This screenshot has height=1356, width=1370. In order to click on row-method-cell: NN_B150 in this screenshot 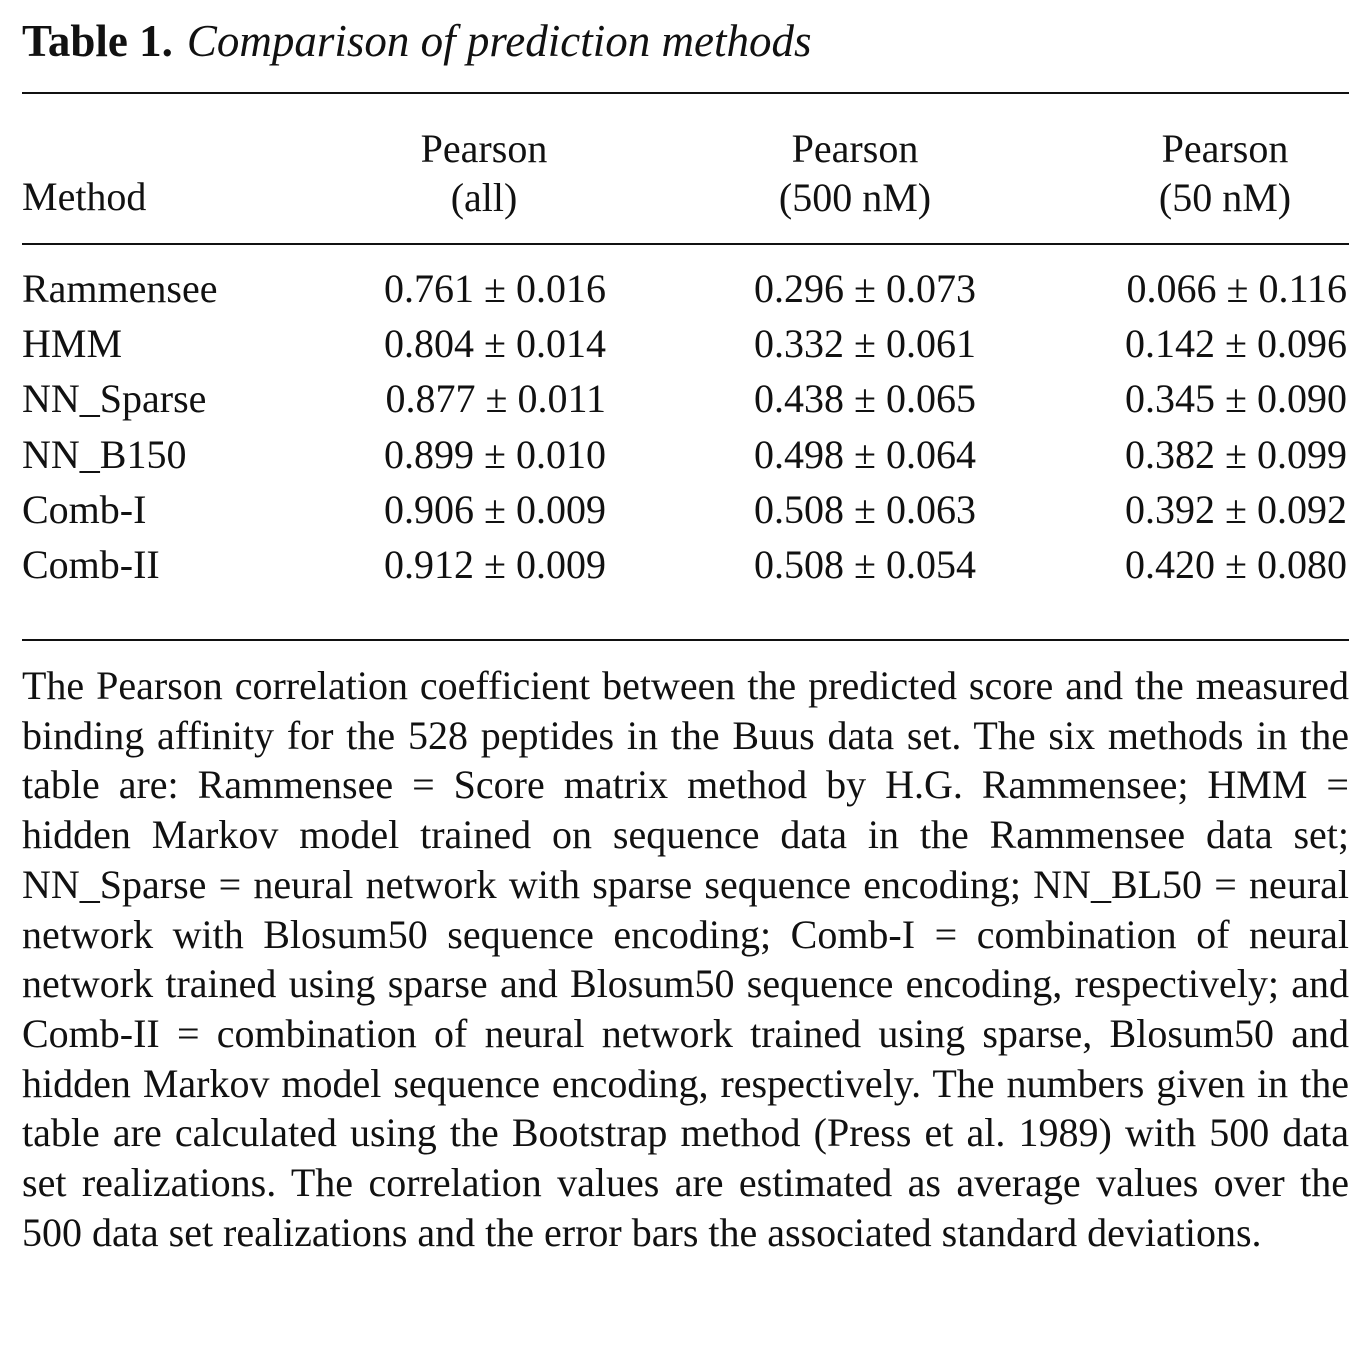, I will do `click(104, 454)`.